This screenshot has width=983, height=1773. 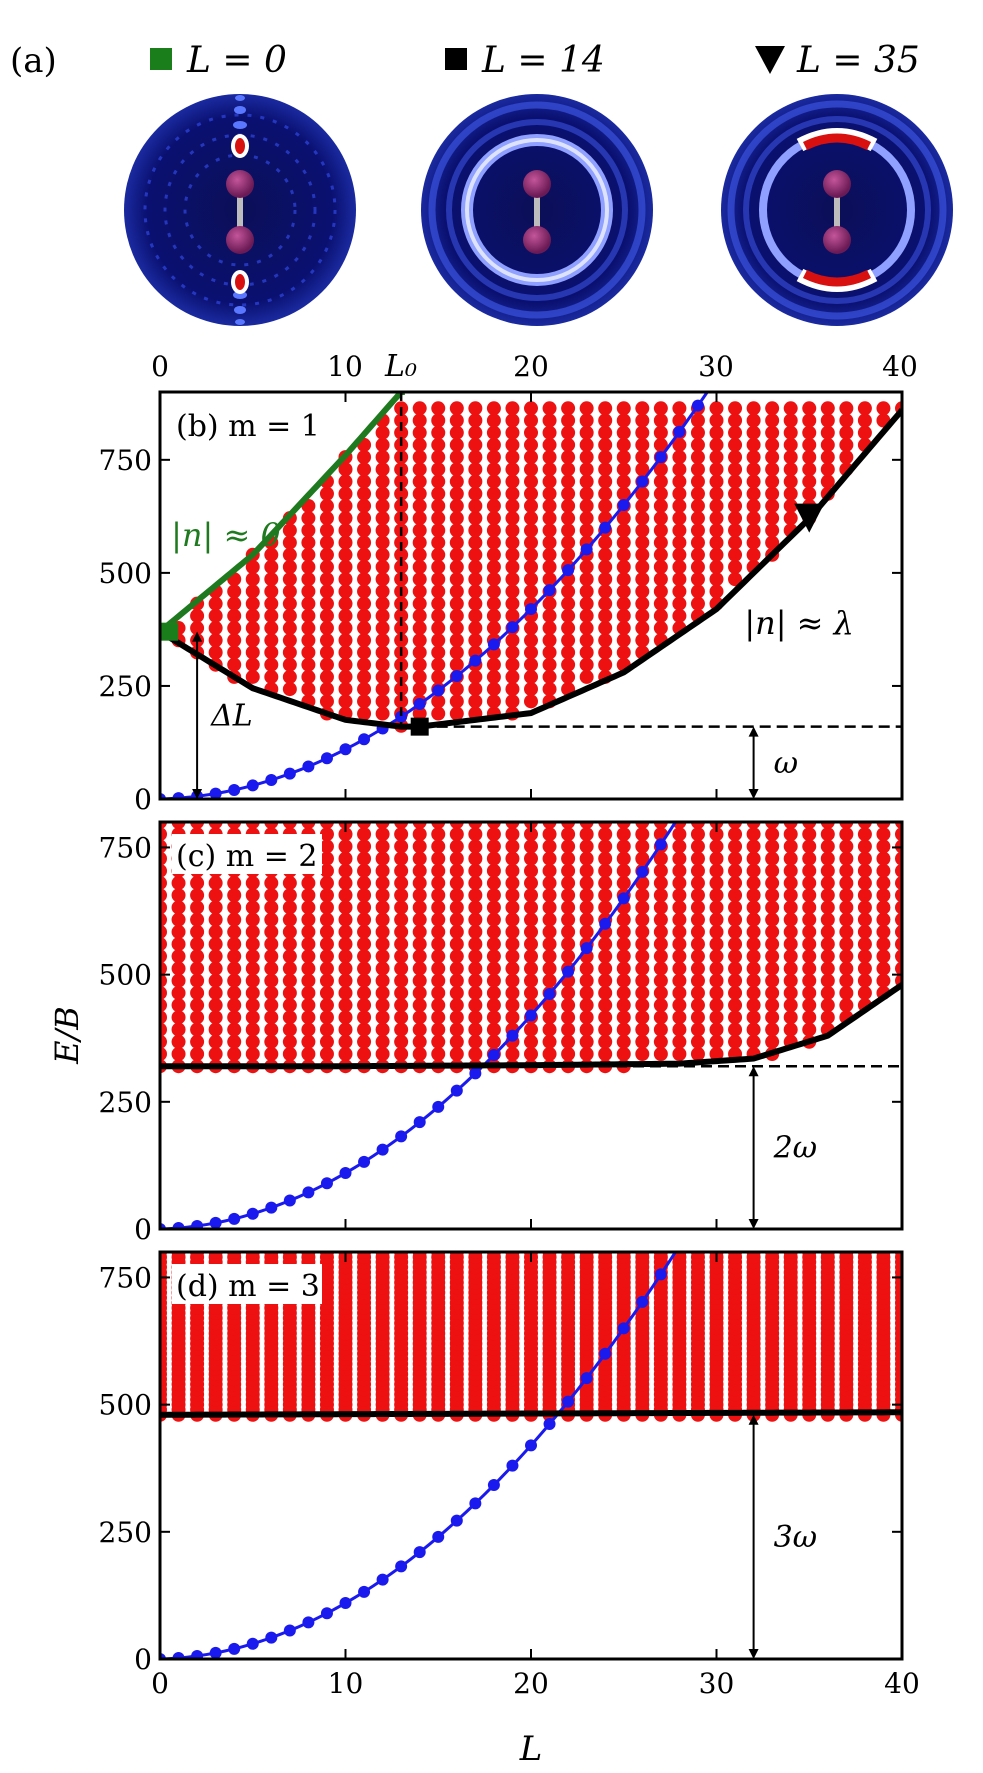 I want to click on x-tick-label: 20, so click(x=531, y=1683).